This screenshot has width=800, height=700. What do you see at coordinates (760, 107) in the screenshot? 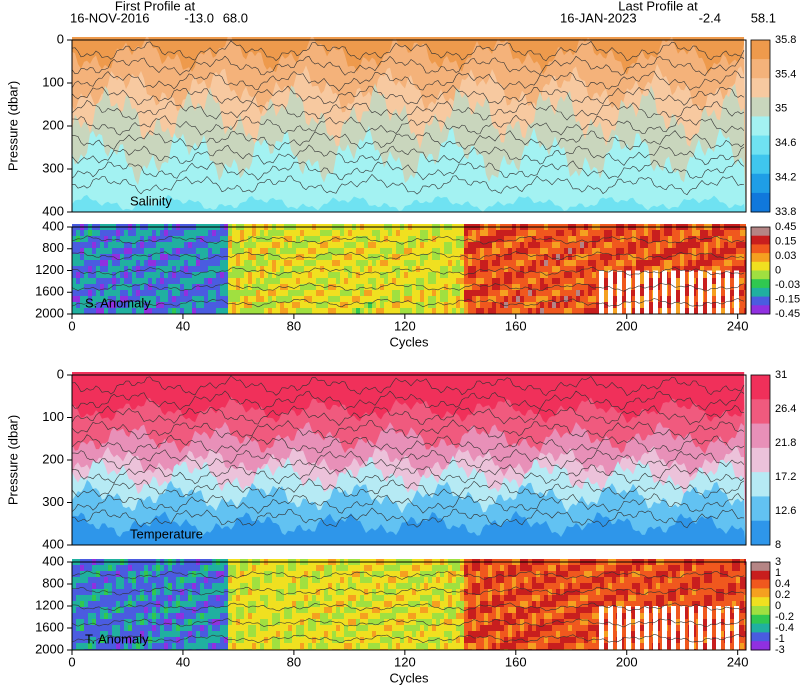
I see `colorbar-swatch` at bounding box center [760, 107].